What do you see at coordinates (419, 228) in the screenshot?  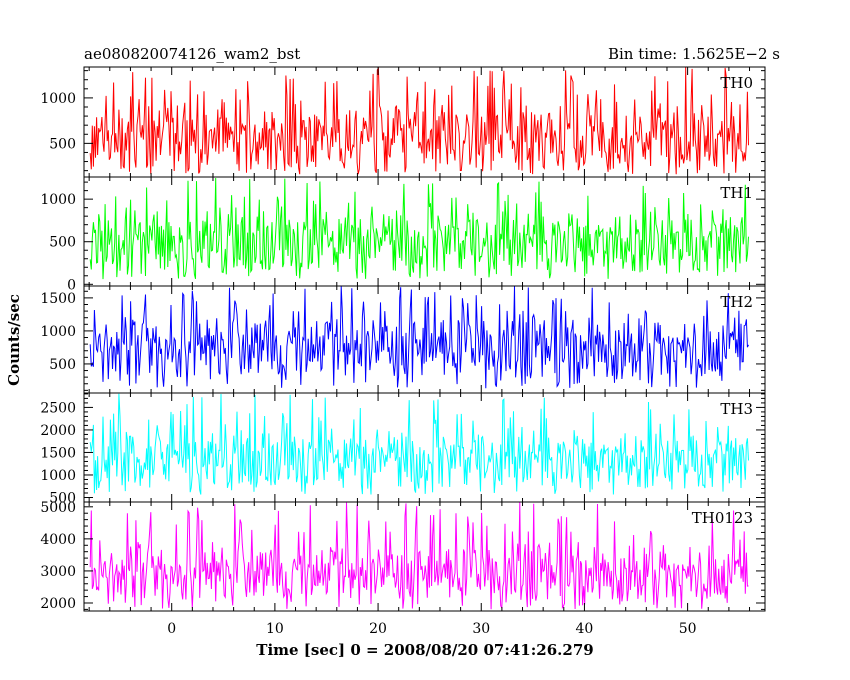 I see `series-th1` at bounding box center [419, 228].